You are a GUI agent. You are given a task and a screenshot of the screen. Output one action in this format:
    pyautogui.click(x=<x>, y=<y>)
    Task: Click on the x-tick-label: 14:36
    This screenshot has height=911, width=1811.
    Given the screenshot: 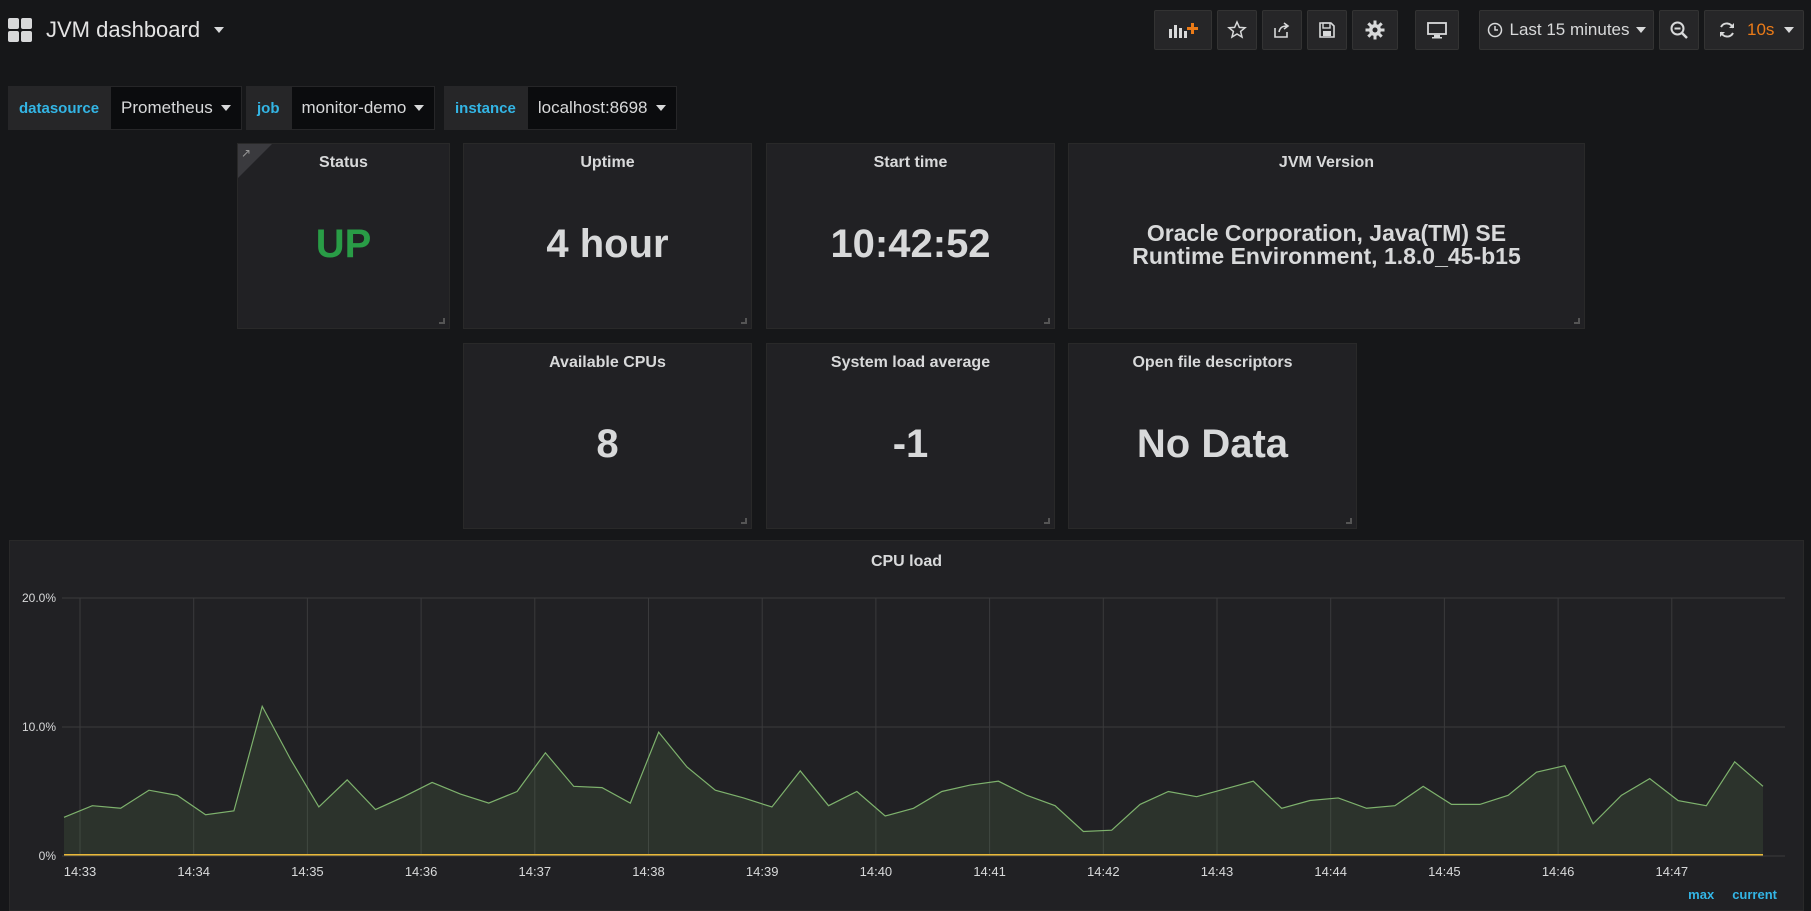 What is the action you would take?
    pyautogui.click(x=421, y=871)
    